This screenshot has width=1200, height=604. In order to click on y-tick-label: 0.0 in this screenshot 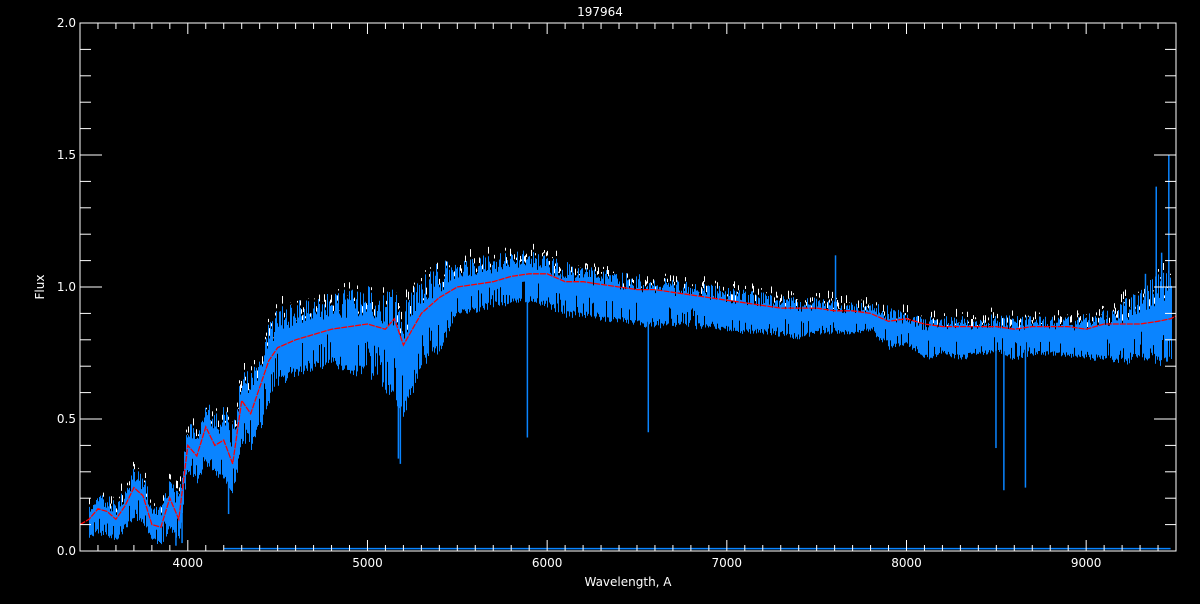, I will do `click(66, 551)`.